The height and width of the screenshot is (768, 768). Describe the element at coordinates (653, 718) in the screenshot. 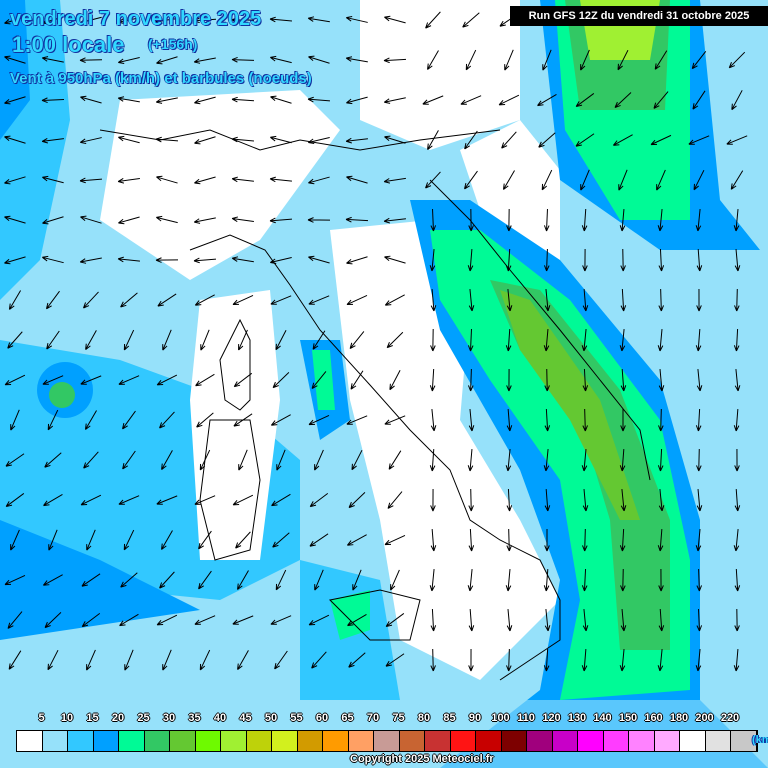

I see `legend-label: 160` at that location.